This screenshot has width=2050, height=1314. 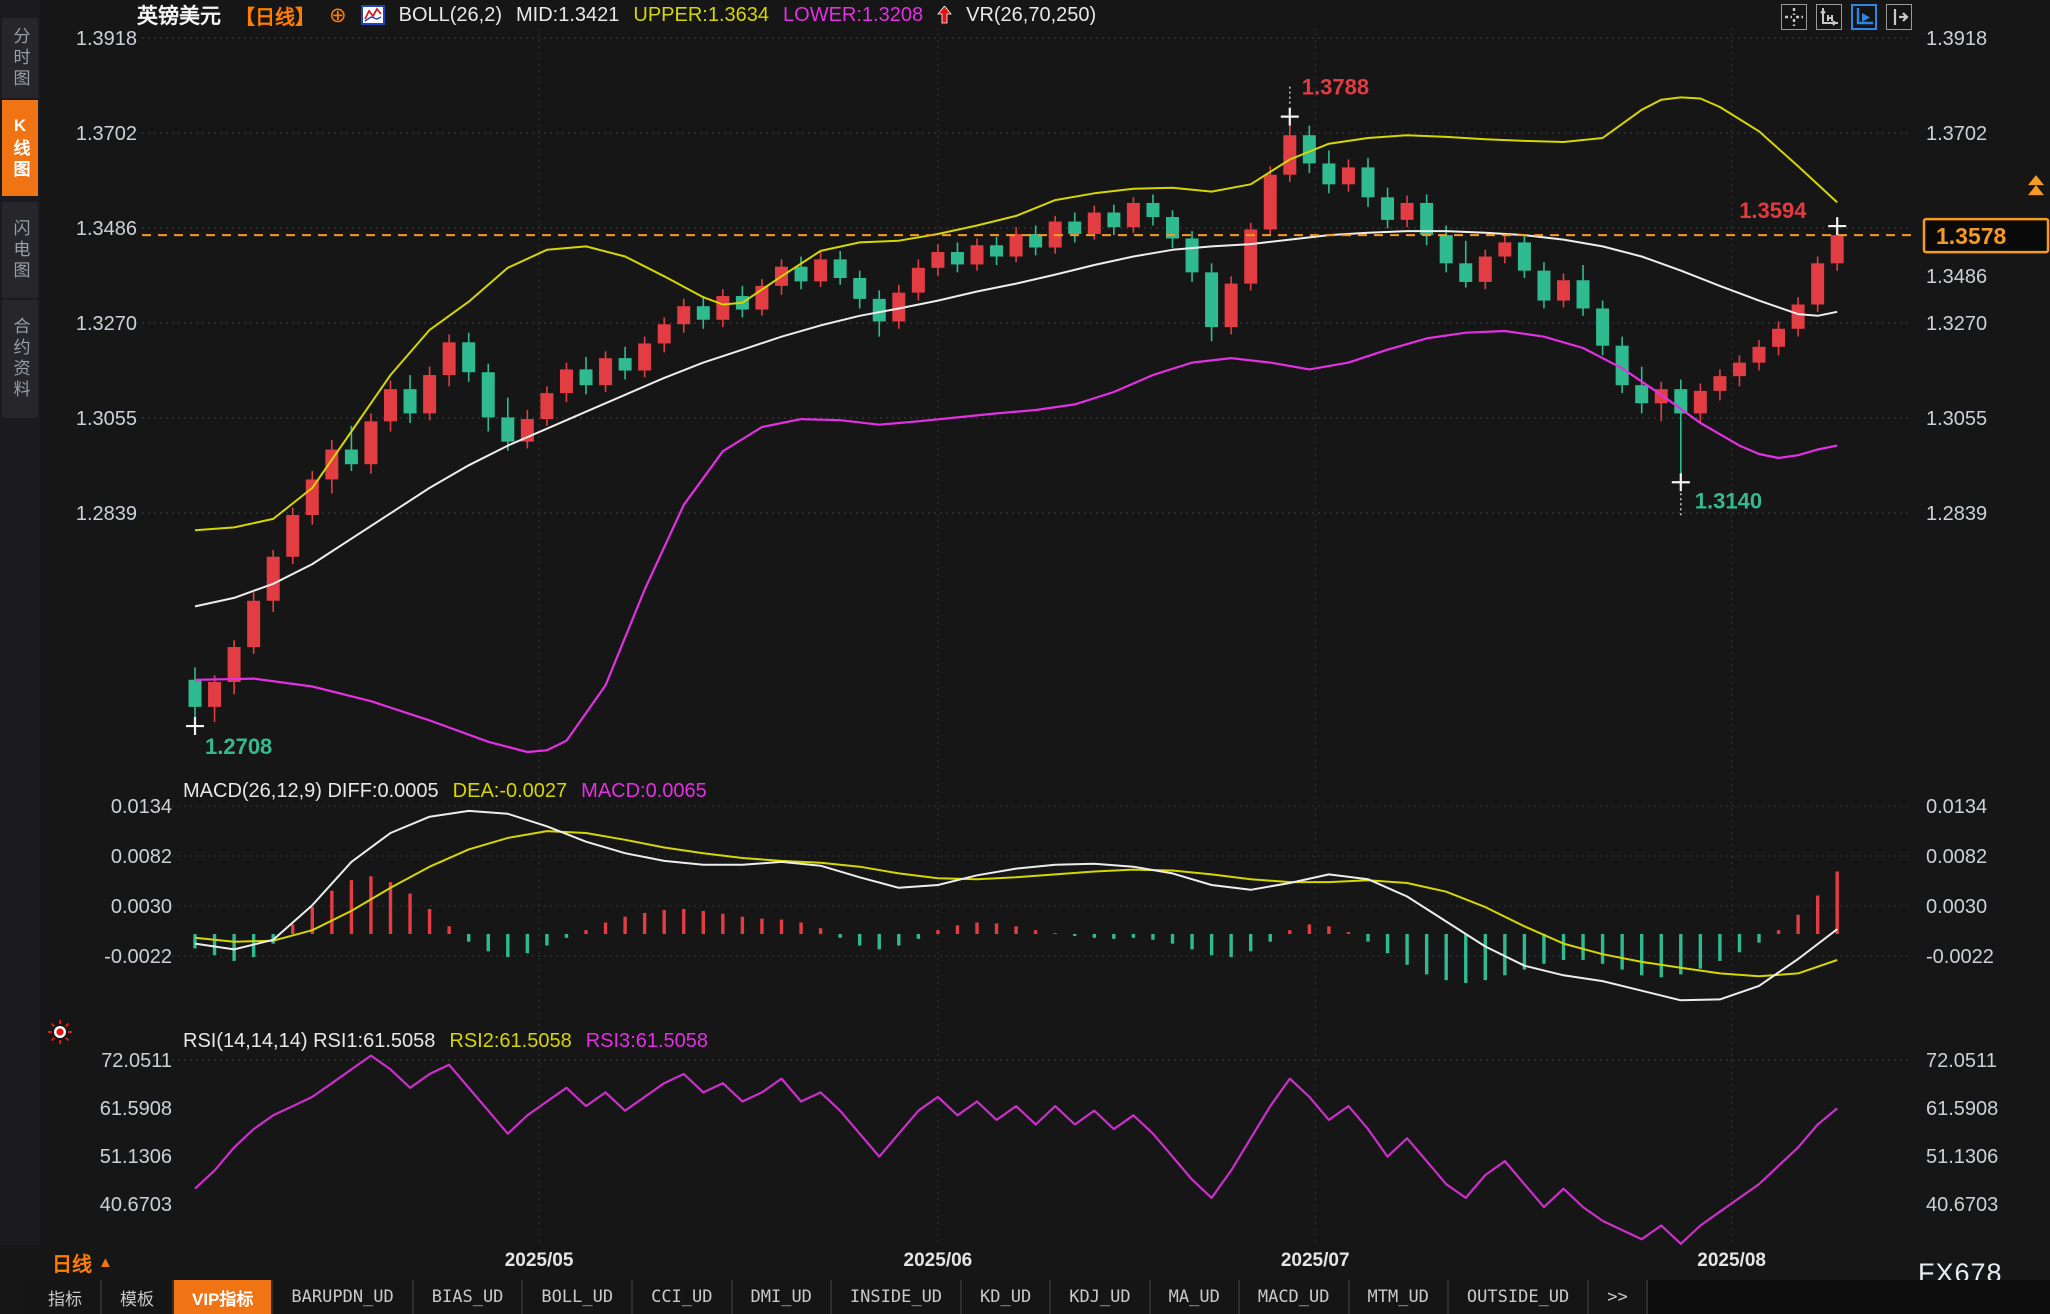 I want to click on last-price-tag, so click(x=1986, y=235).